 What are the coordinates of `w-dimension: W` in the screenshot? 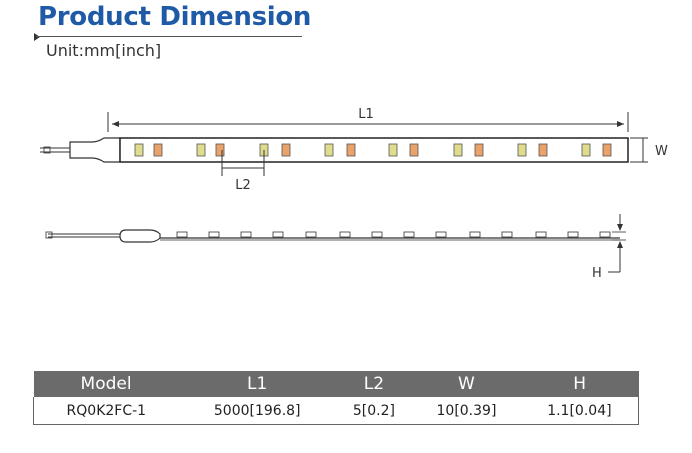 It's located at (649, 150).